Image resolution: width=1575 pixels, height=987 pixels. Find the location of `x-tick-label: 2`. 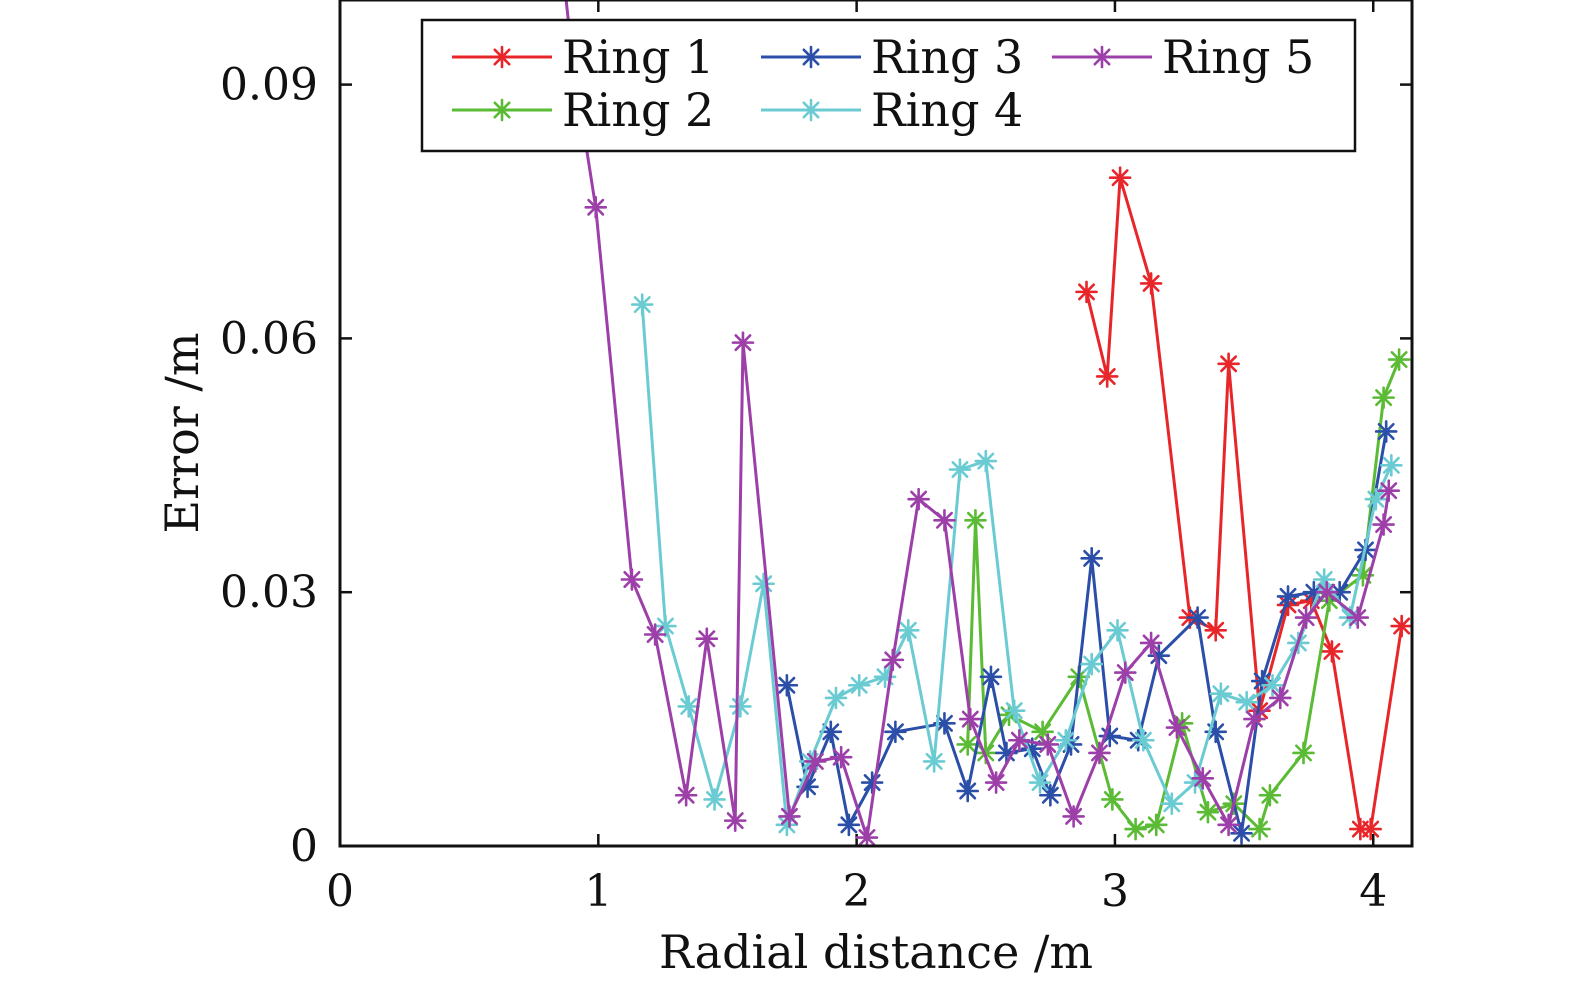

x-tick-label: 2 is located at coordinates (857, 891).